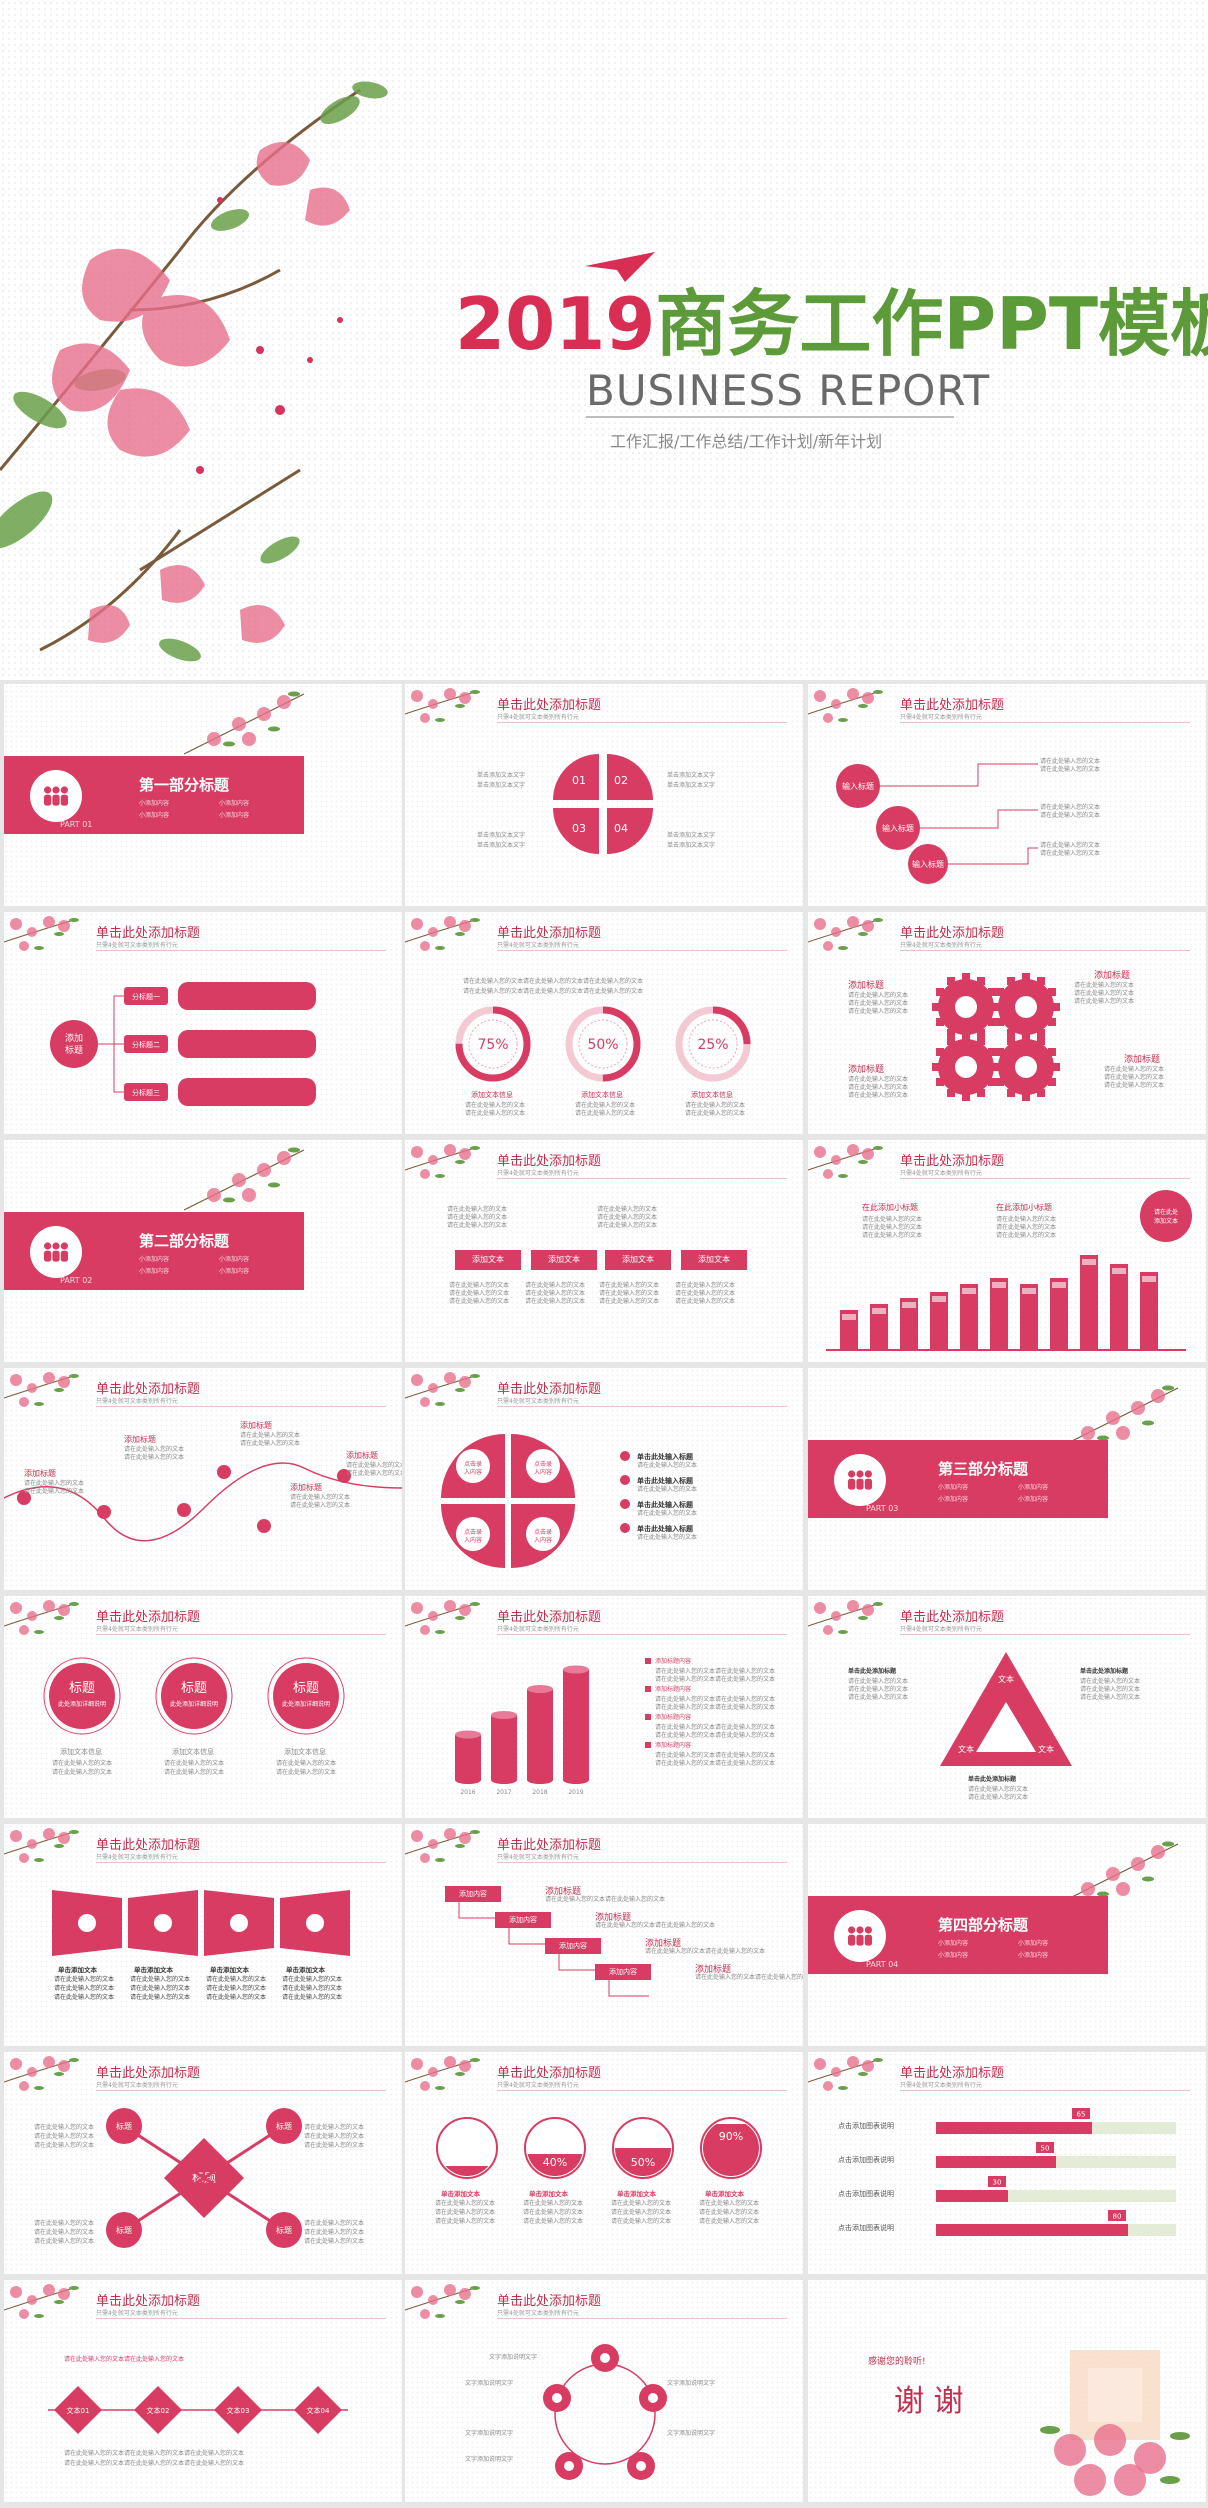 The width and height of the screenshot is (1208, 2508). I want to click on leaf-list-text: 请在此处输入您的文本, so click(667, 1537).